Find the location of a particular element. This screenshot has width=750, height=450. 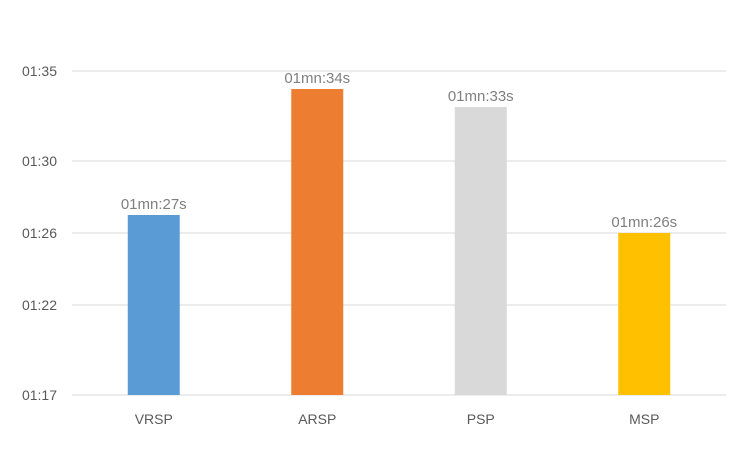

x-category-label: MSP is located at coordinates (644, 419).